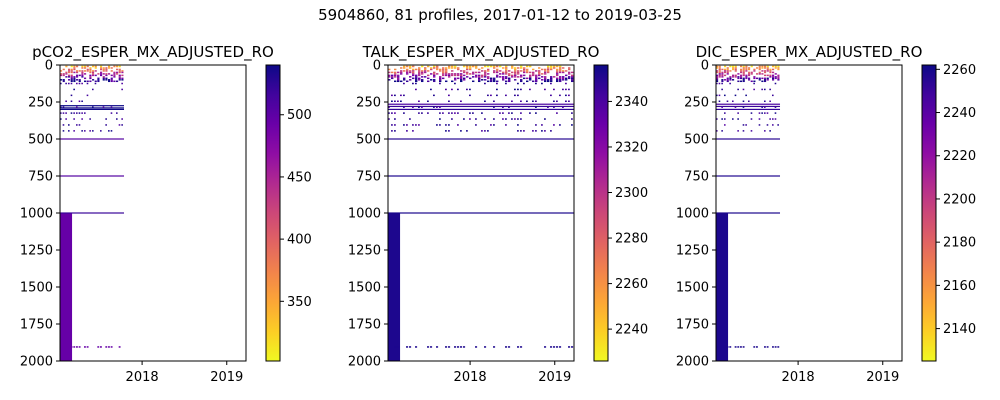 The width and height of the screenshot is (1000, 400). What do you see at coordinates (364, 325) in the screenshot?
I see `y-tick-label: 1750` at bounding box center [364, 325].